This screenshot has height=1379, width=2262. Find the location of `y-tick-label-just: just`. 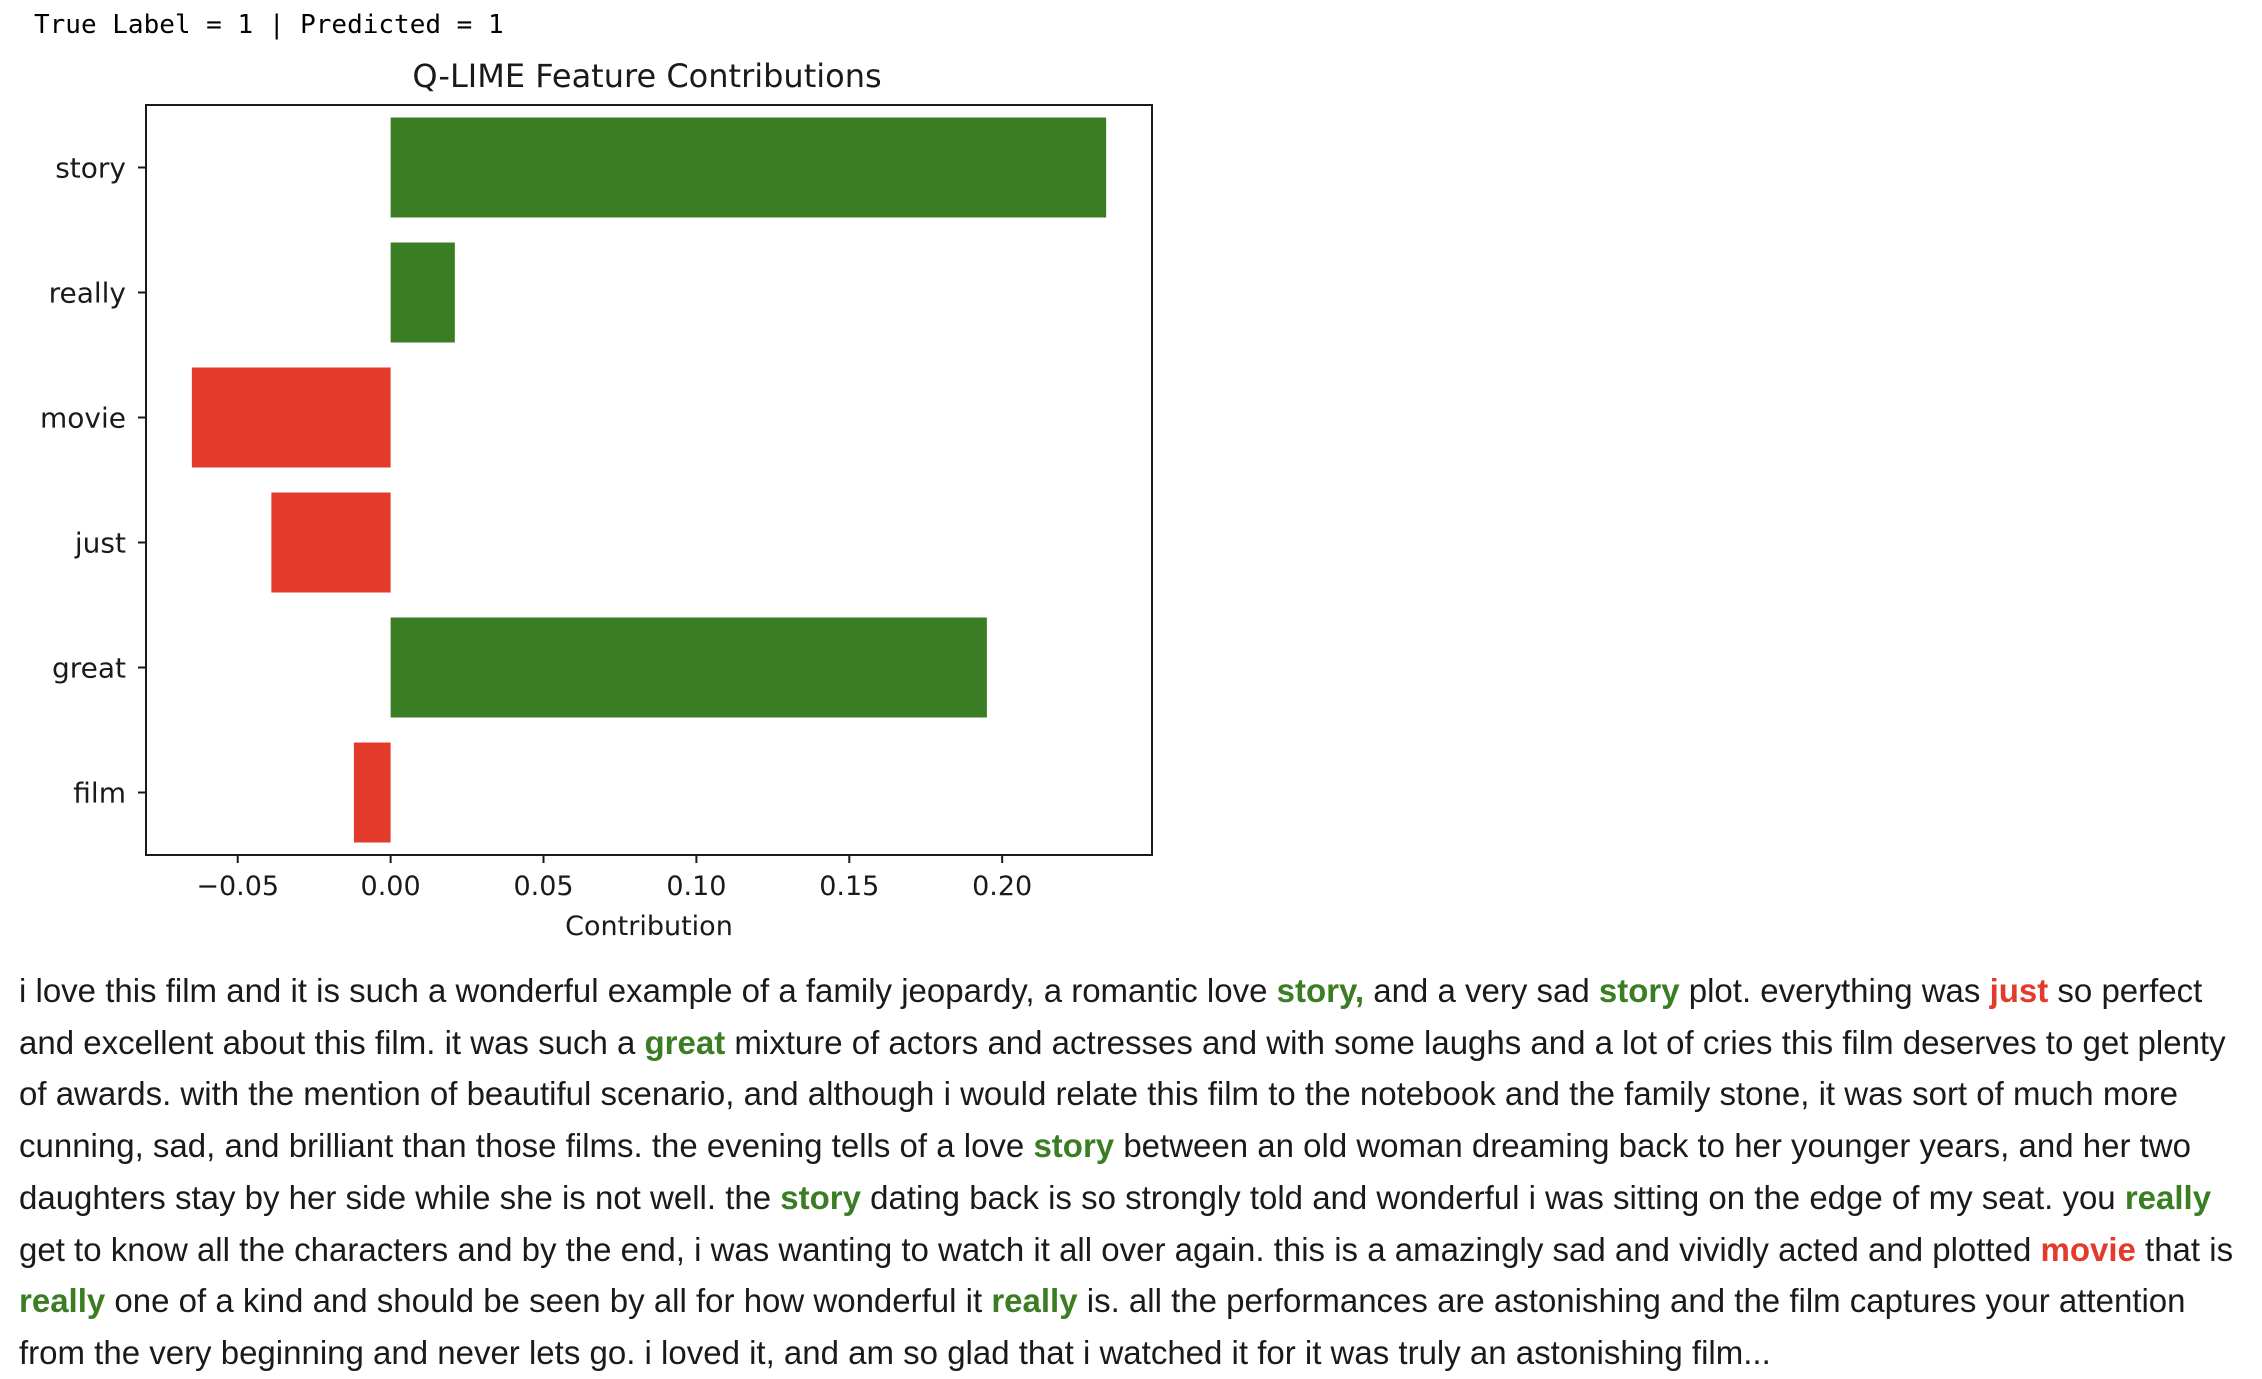

y-tick-label-just: just is located at coordinates (100, 543).